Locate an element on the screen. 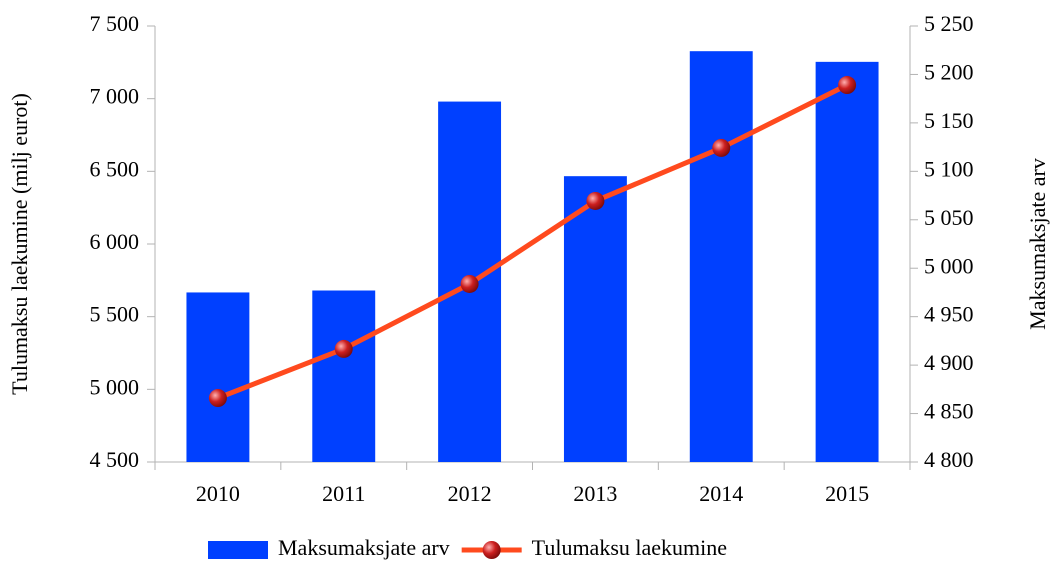 The image size is (1056, 565). y2-tick-label: 5 200 is located at coordinates (949, 71).